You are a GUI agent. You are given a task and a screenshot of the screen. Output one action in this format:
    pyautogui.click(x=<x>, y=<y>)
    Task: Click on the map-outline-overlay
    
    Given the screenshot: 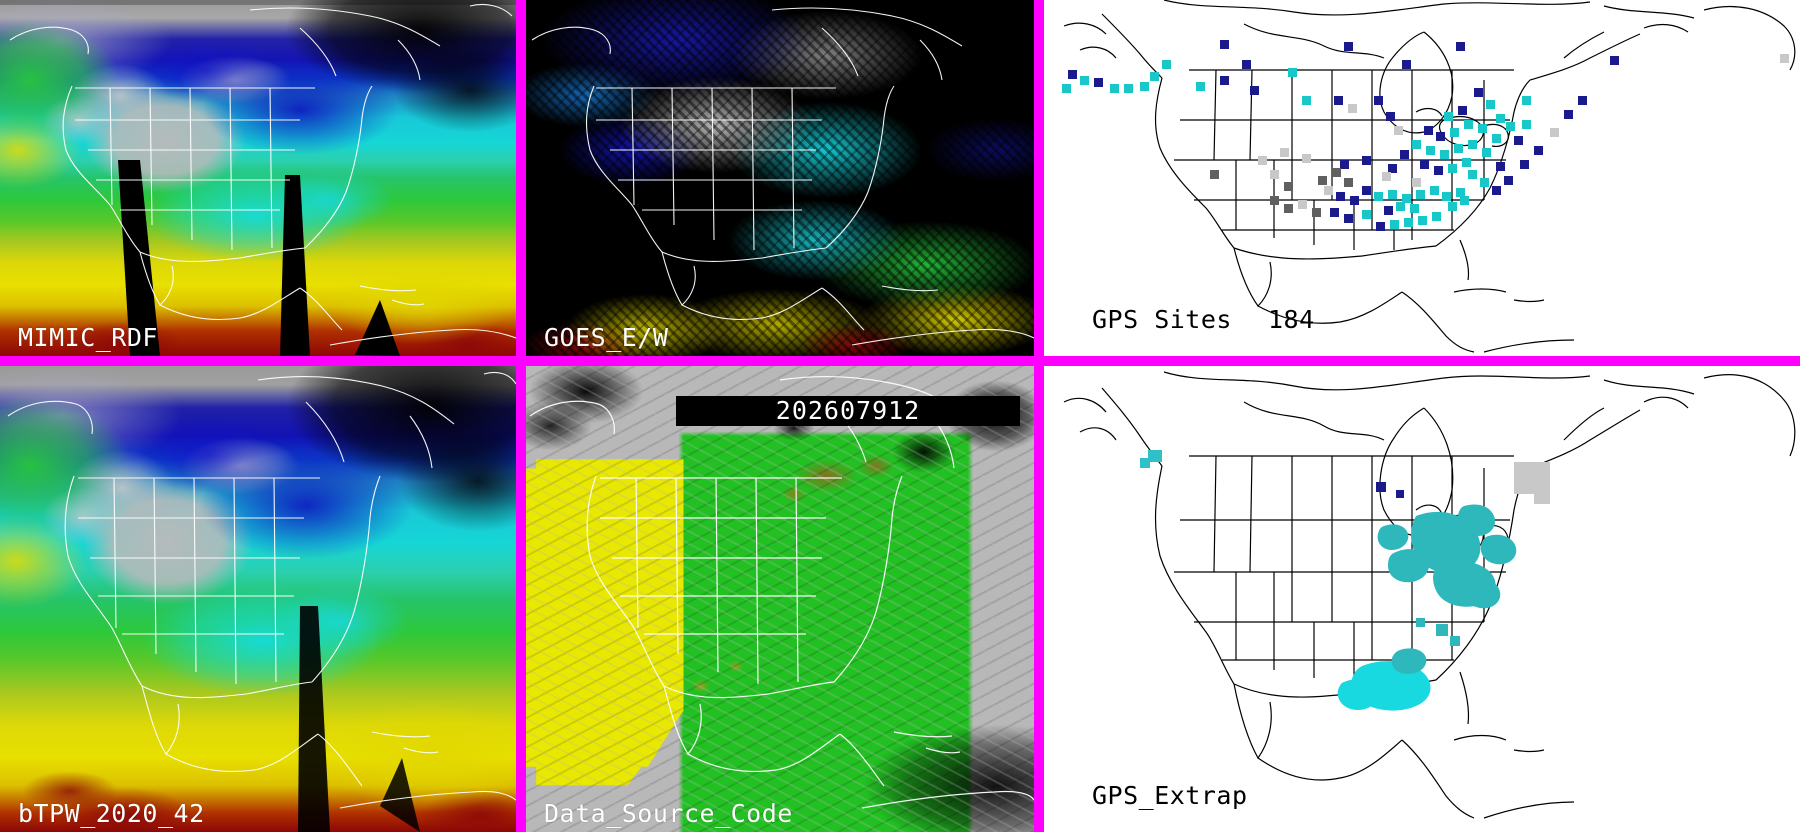 What is the action you would take?
    pyautogui.click(x=782, y=176)
    